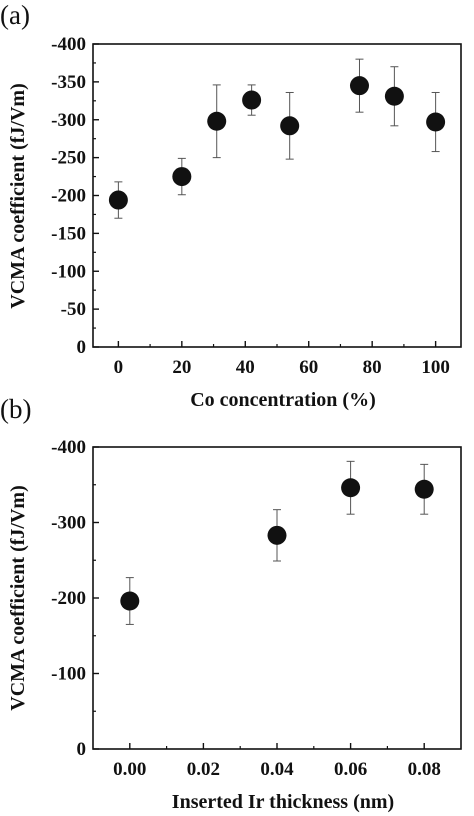 The image size is (474, 816). Describe the element at coordinates (15, 15) in the screenshot. I see `panel-label-a: (a)` at that location.